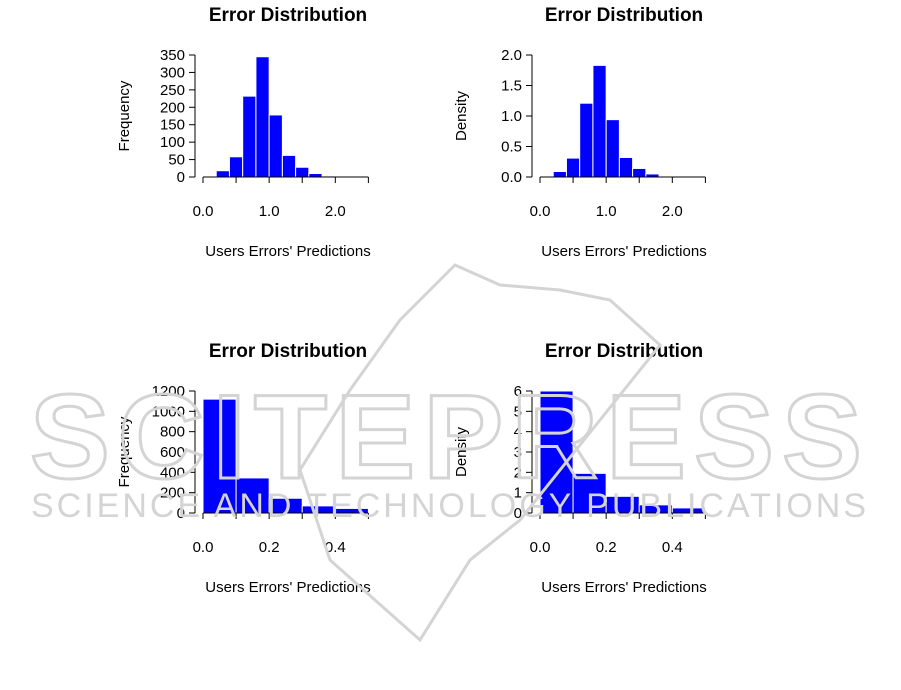 This screenshot has height=690, width=901. I want to click on y-tick-label: 2.0, so click(511, 55).